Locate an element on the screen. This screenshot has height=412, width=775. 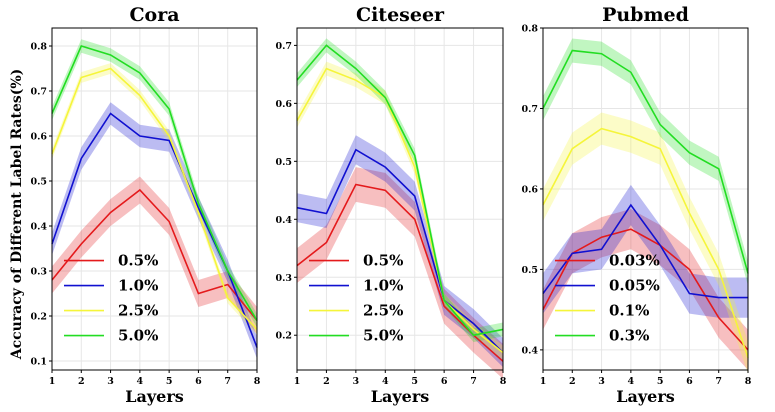
y-tick-label: 0.1 is located at coordinates (38, 362).